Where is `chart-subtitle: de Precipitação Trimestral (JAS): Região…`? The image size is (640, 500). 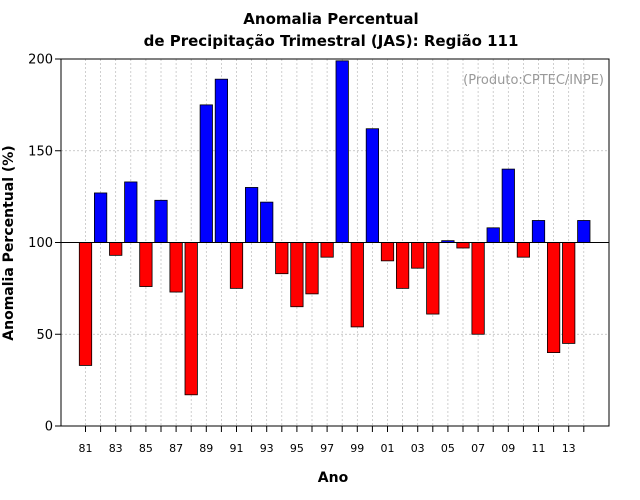
chart-subtitle: de Precipitação Trimestral (JAS): Região… is located at coordinates (331, 41).